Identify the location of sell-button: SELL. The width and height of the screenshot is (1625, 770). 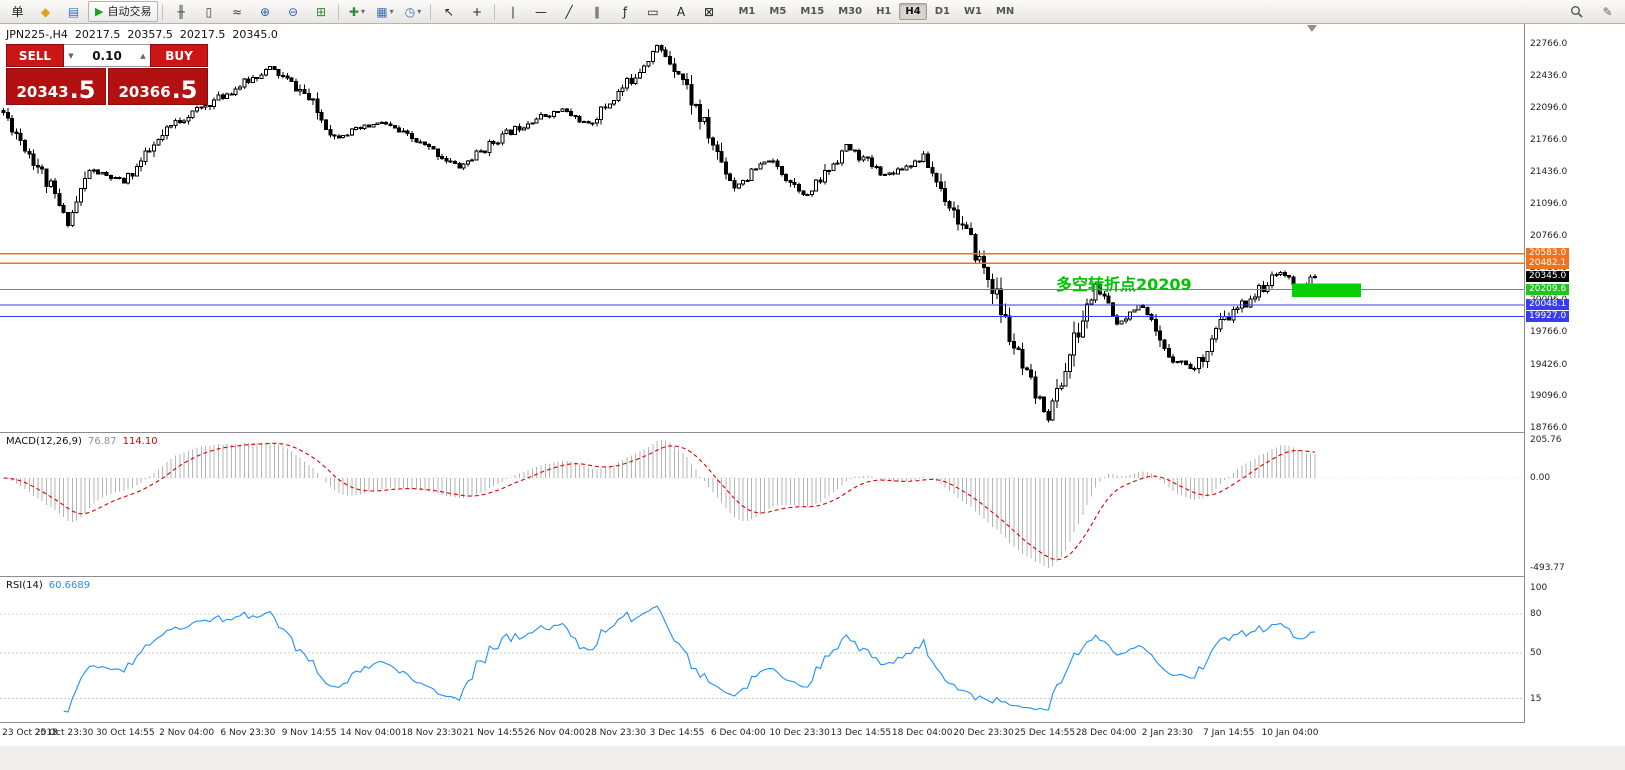
(35, 55).